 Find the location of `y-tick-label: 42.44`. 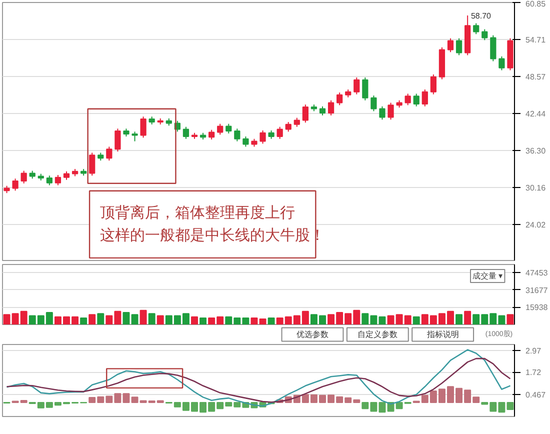

y-tick-label: 42.44 is located at coordinates (536, 113).